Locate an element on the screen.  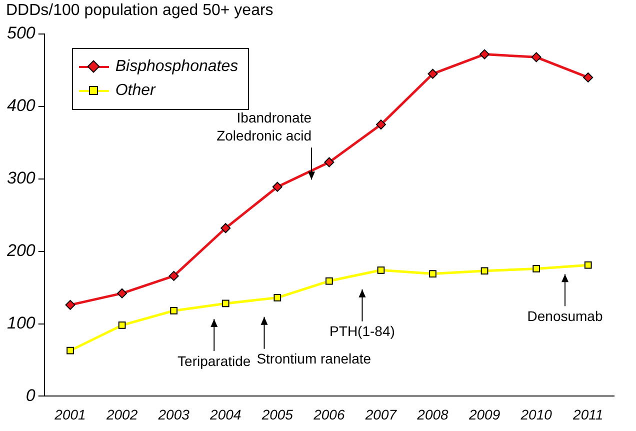
y-tick-label: 300 is located at coordinates (21, 178).